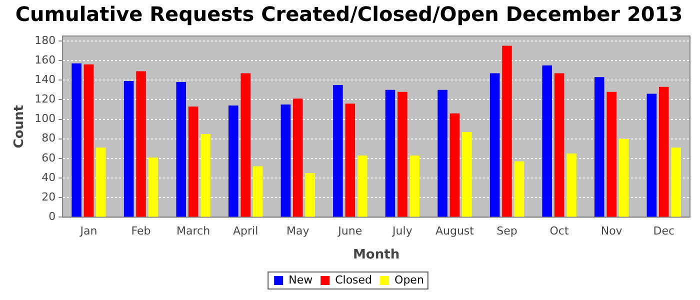  Describe the element at coordinates (353, 279) in the screenshot. I see `legend-label: Closed` at that location.